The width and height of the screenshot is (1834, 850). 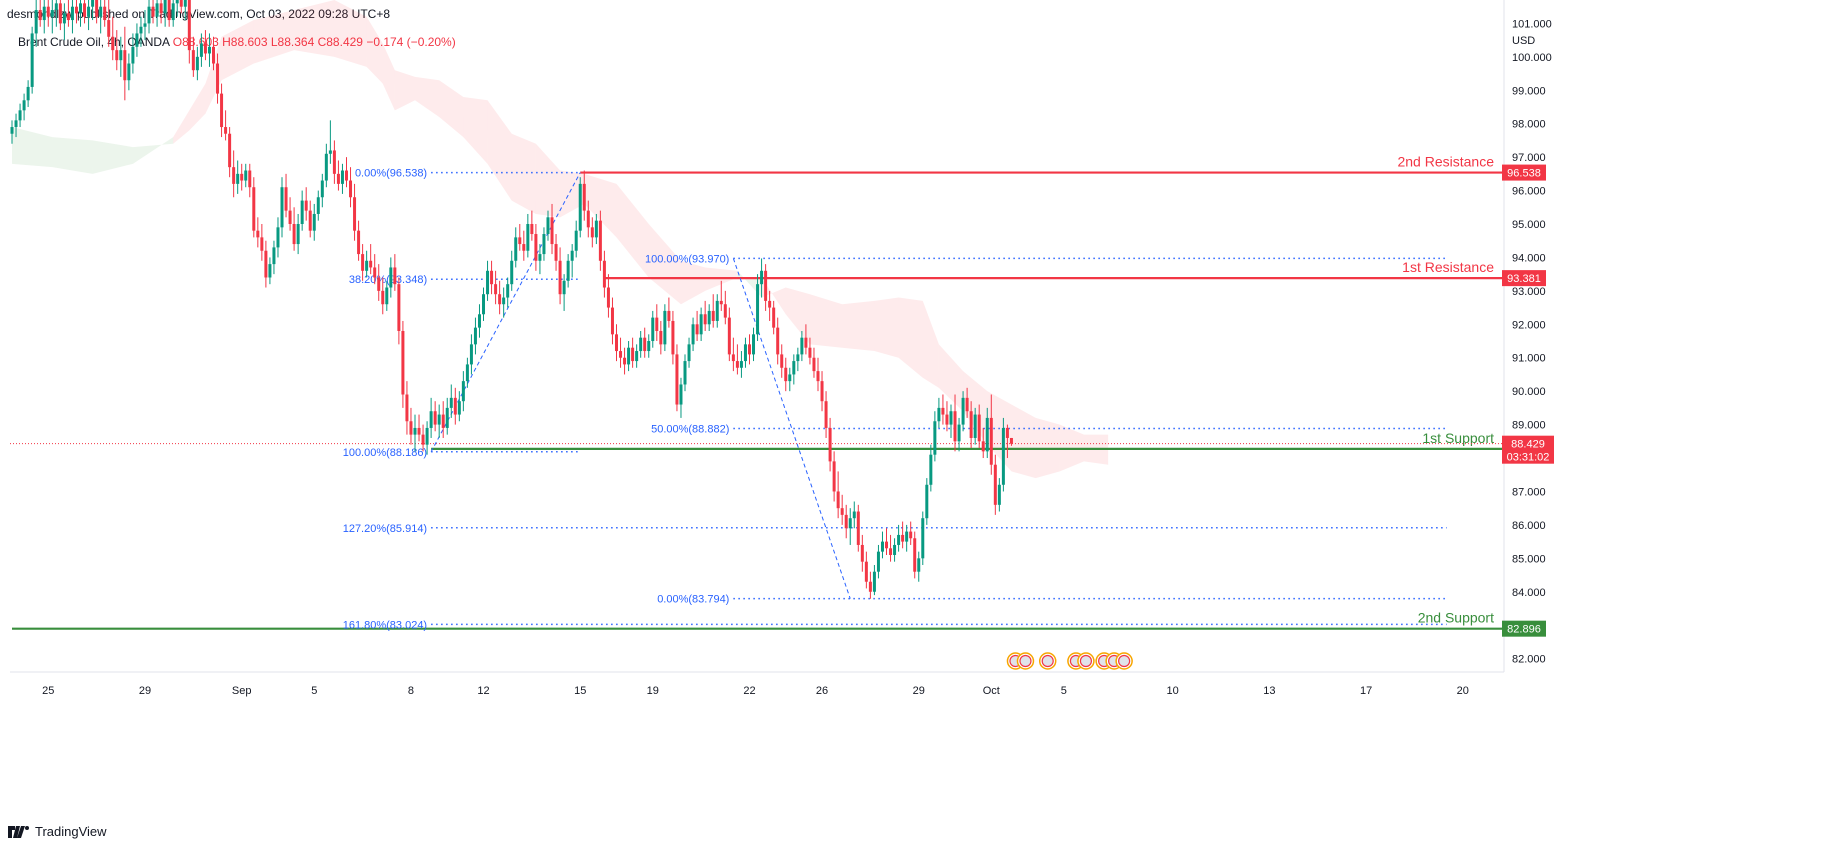 I want to click on time-tick-label: 5, so click(x=1064, y=691).